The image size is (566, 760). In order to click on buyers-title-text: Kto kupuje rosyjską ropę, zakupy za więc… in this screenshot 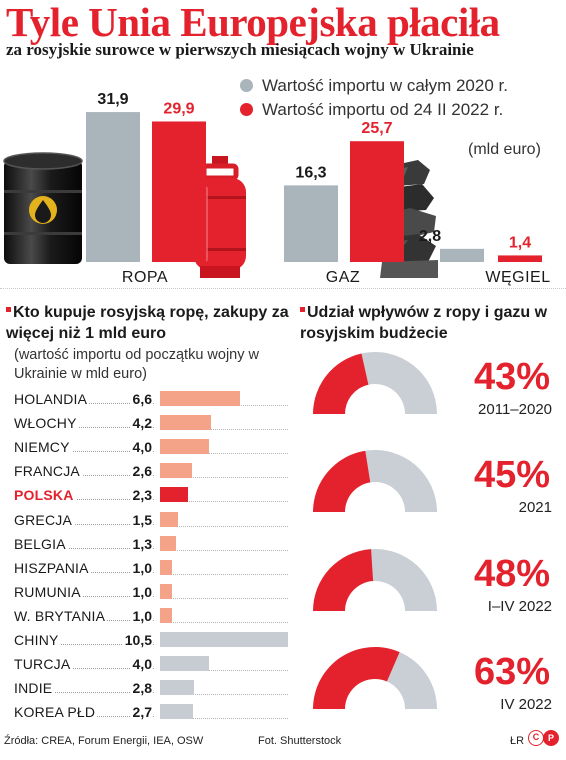, I will do `click(147, 323)`.